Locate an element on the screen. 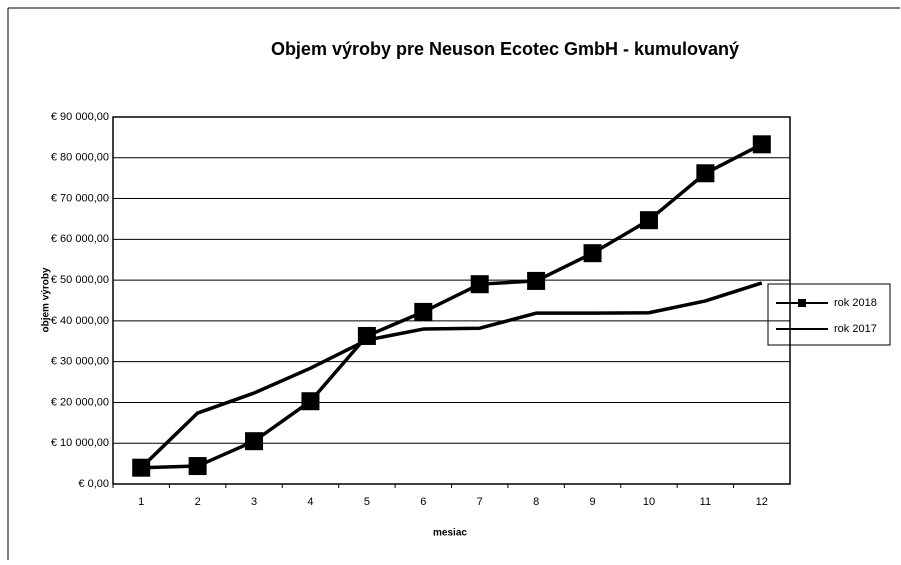 The height and width of the screenshot is (565, 901). x-tick-label: 2 is located at coordinates (198, 502).